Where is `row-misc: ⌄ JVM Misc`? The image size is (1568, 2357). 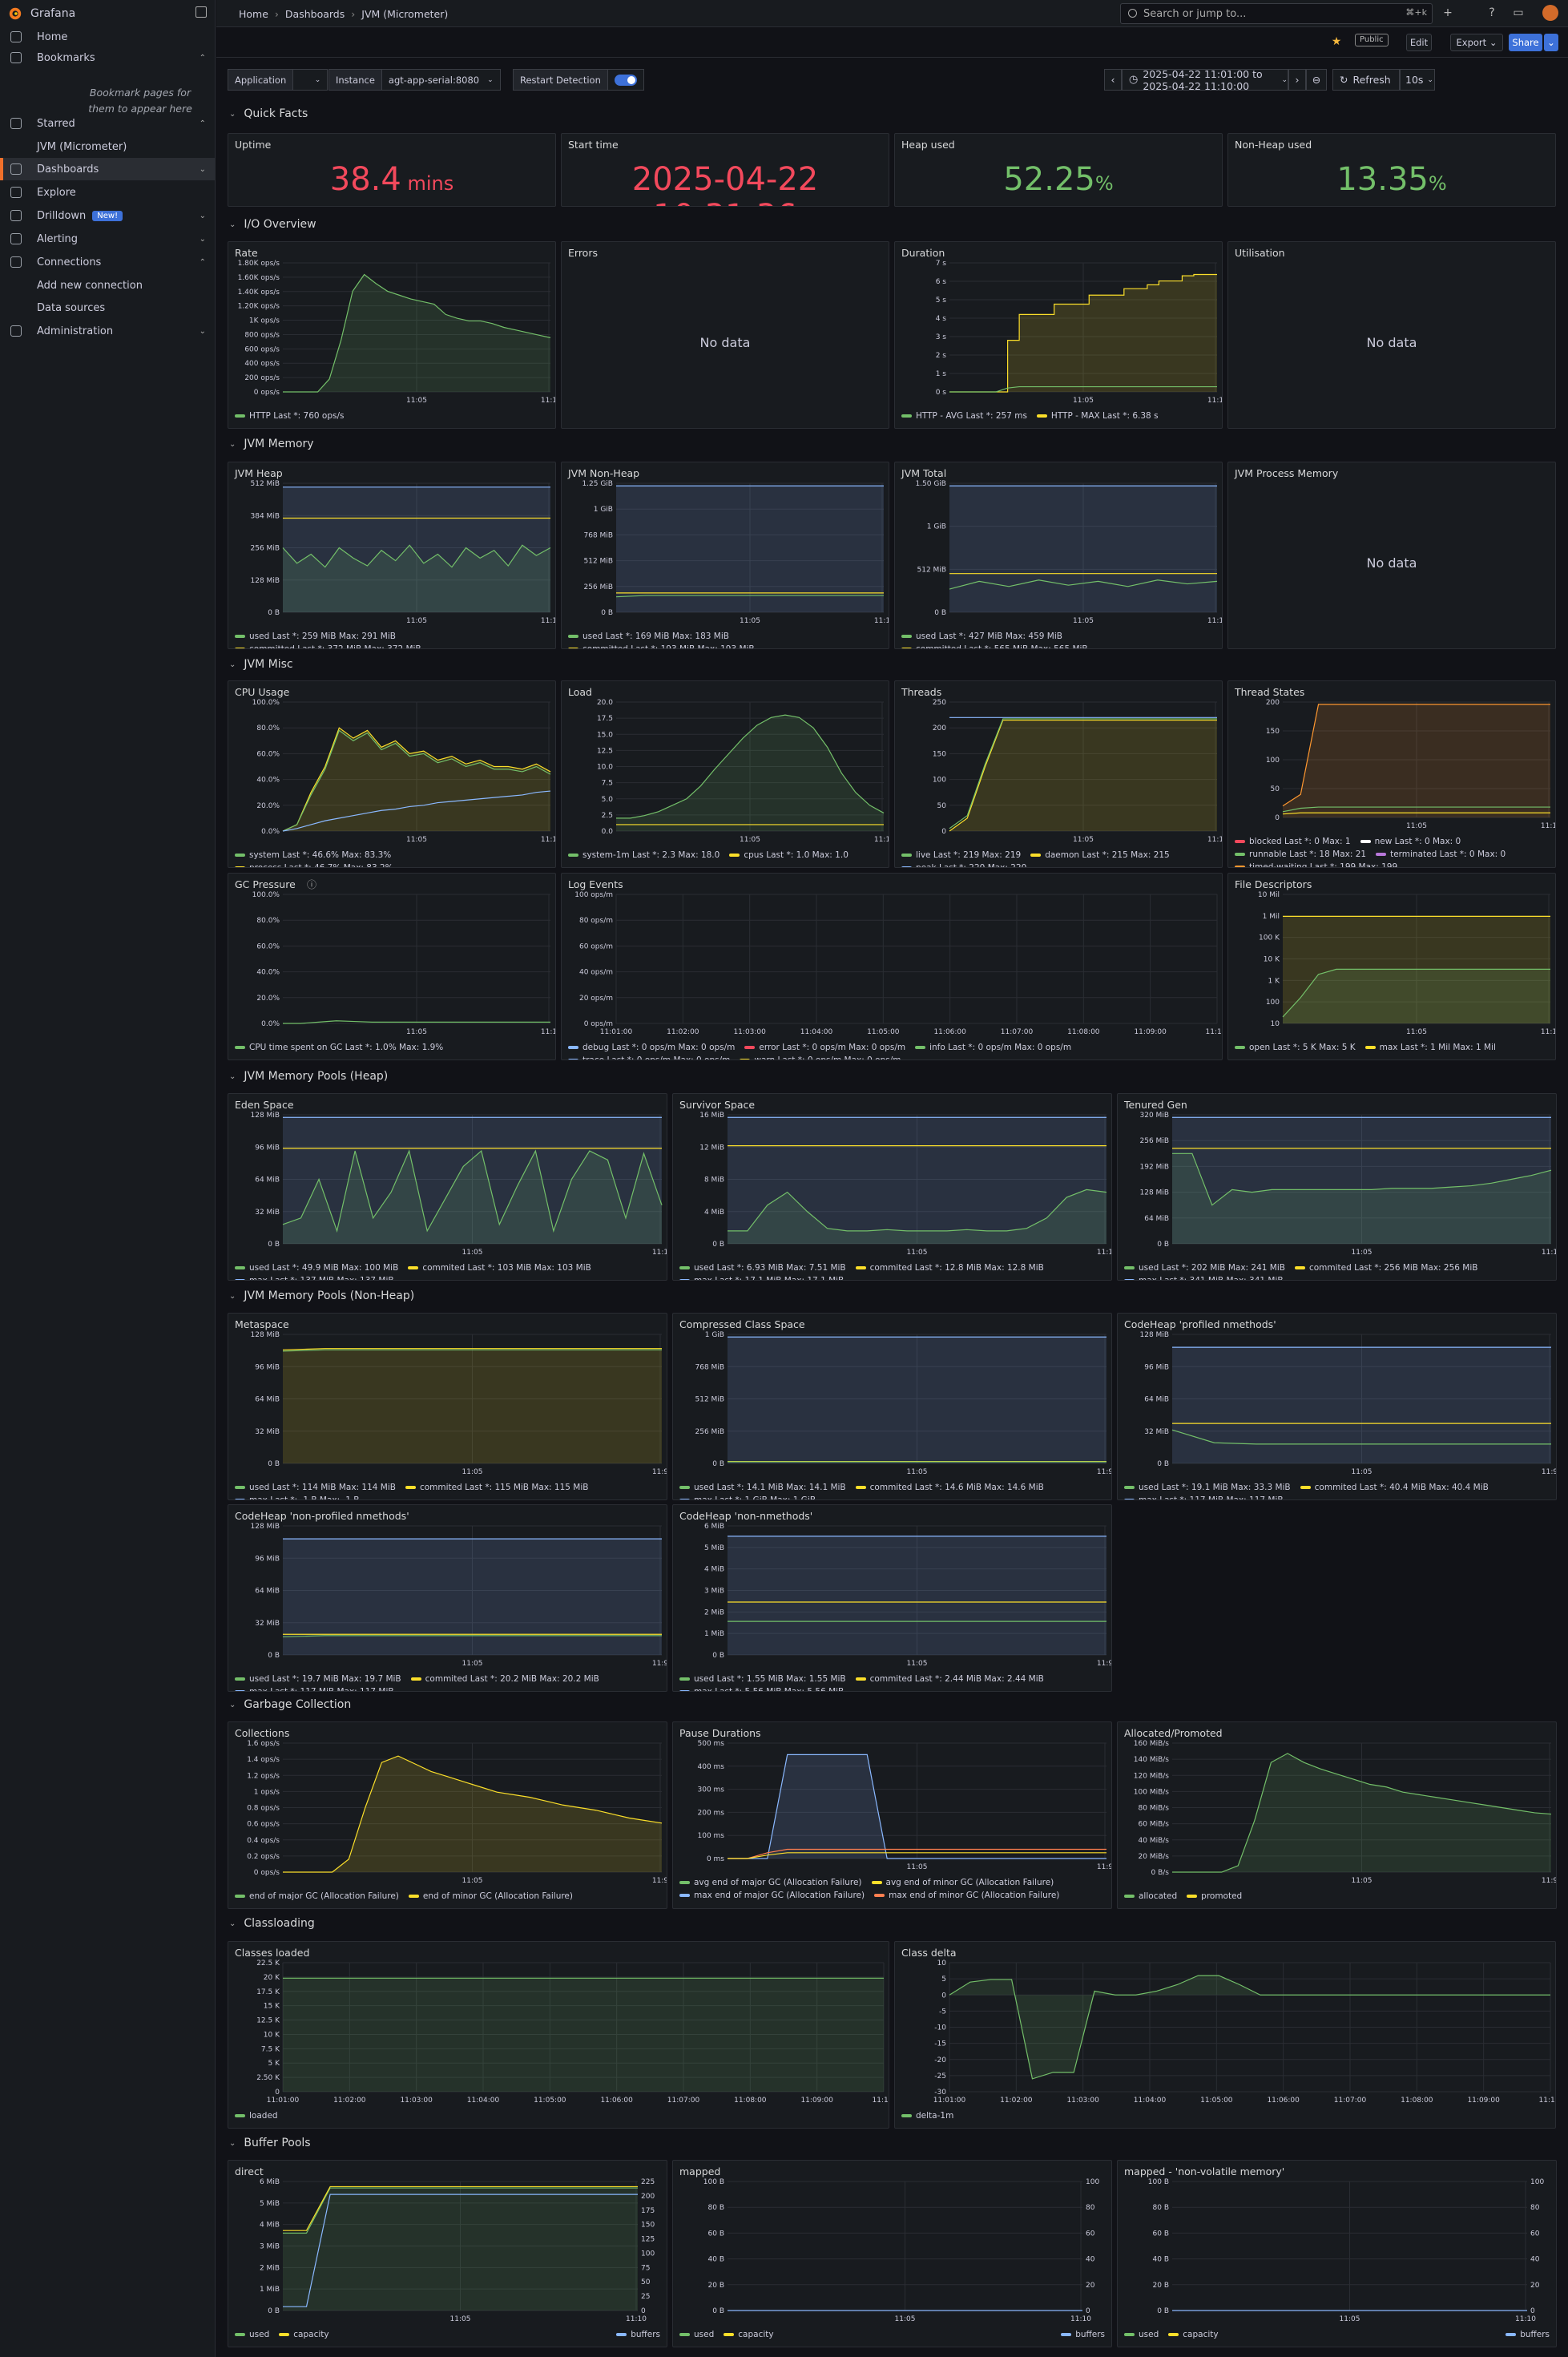
row-misc: ⌄ JVM Misc is located at coordinates (261, 664).